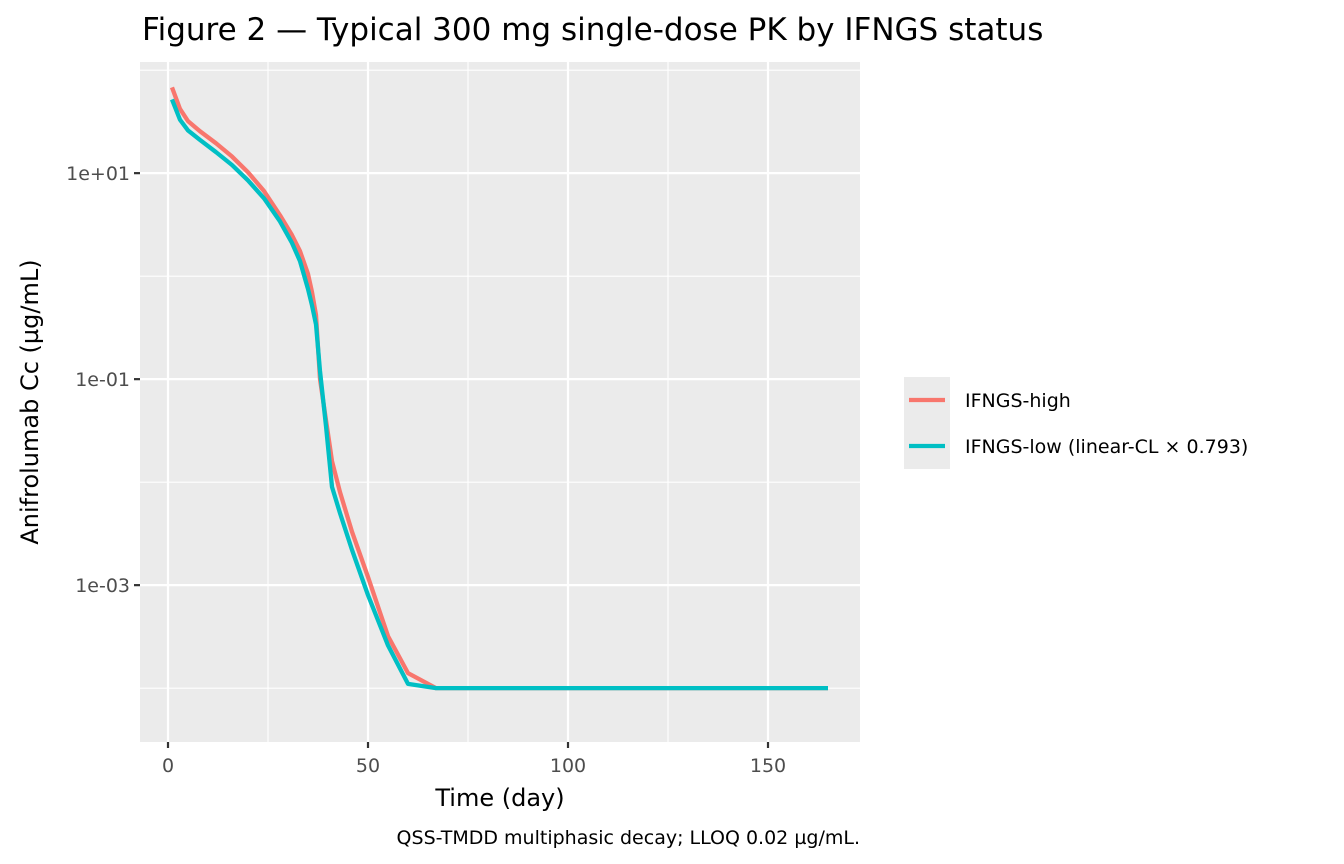 The height and width of the screenshot is (864, 1344). I want to click on x-tick-label: 100, so click(568, 766).